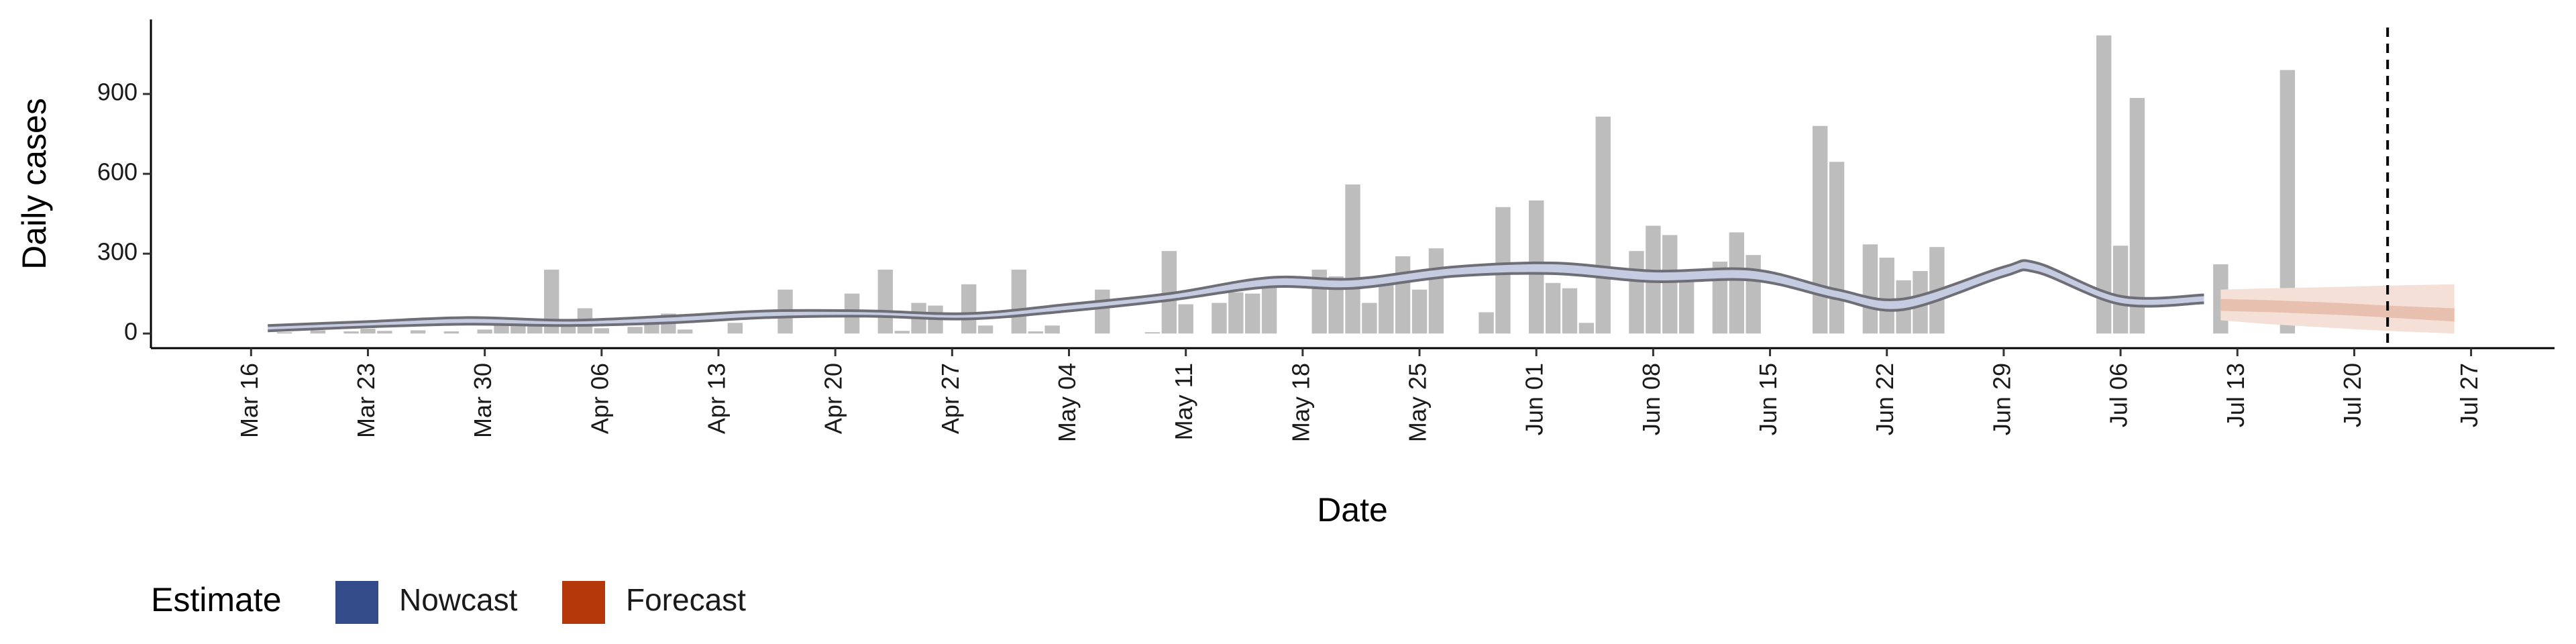 The image size is (2576, 644). I want to click on y-axis-title: Daily cases, so click(34, 184).